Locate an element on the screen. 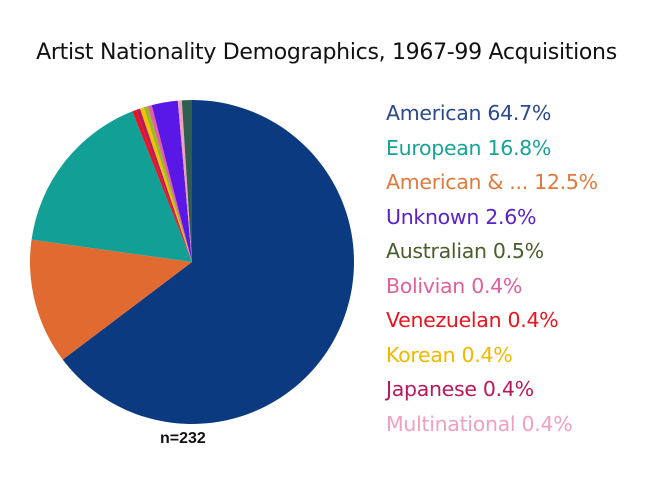 The width and height of the screenshot is (653, 490). sample-size-annotation: n=232 is located at coordinates (183, 438).